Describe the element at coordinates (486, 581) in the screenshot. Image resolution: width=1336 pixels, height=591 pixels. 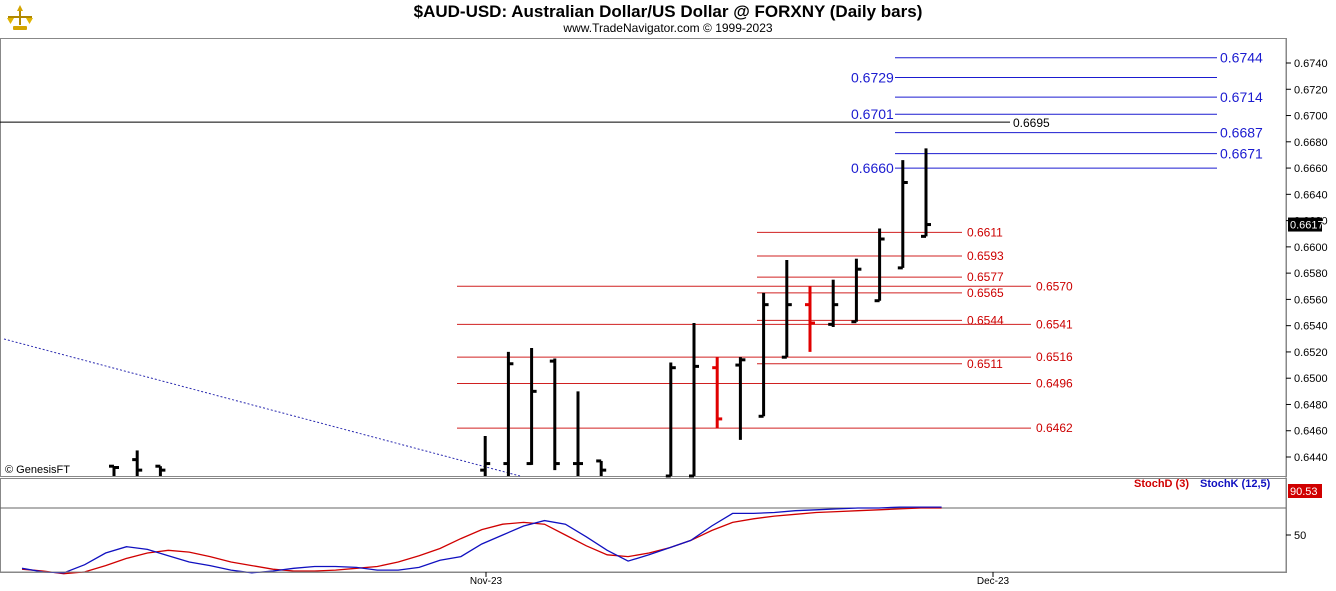
I see `x-tick-label: Nov-23` at that location.